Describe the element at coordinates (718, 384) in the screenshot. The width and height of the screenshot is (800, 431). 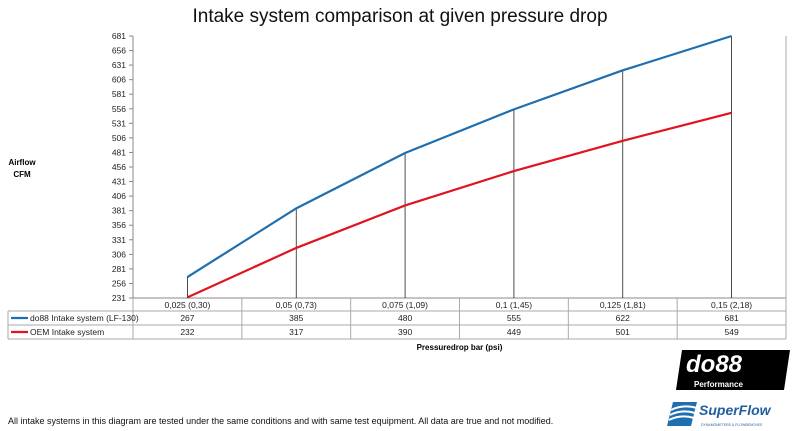
I see `svg-text: Performance` at that location.